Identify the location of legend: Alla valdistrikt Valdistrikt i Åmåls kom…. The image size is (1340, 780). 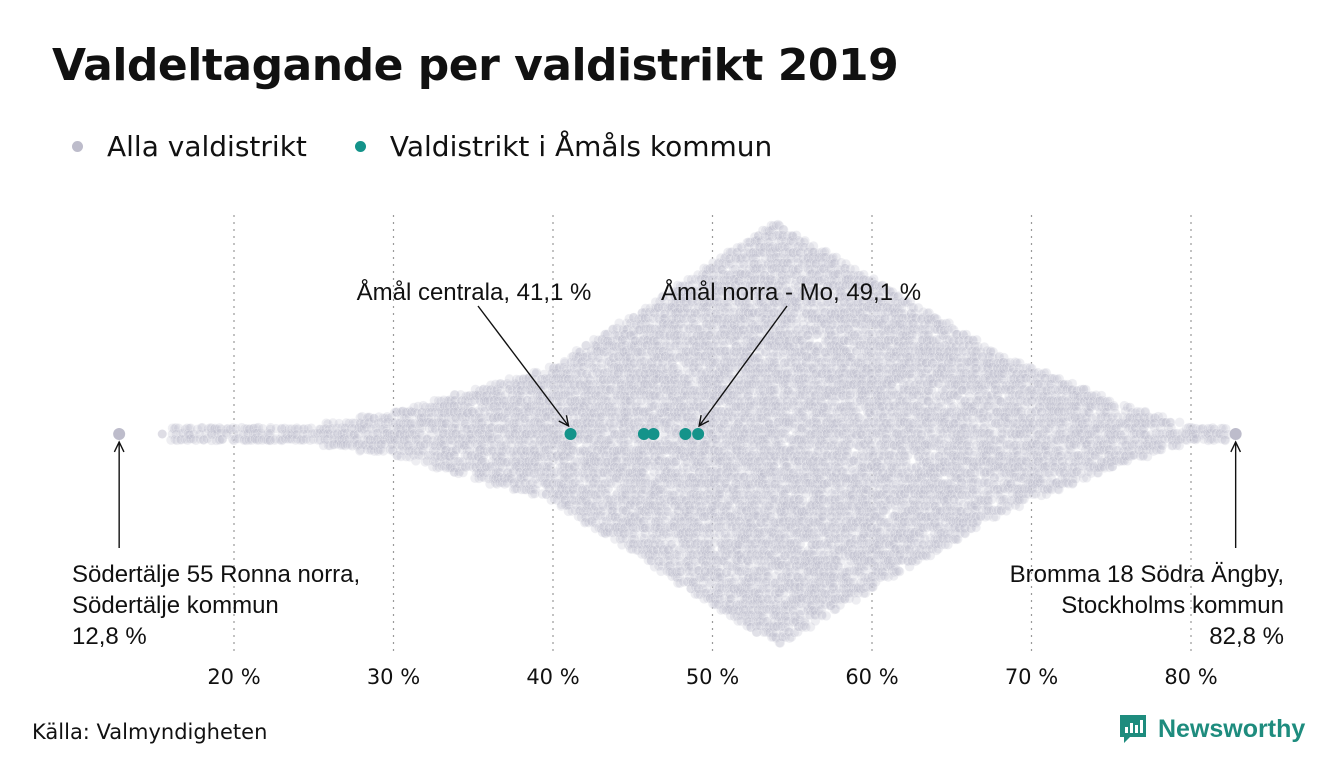
(446, 146).